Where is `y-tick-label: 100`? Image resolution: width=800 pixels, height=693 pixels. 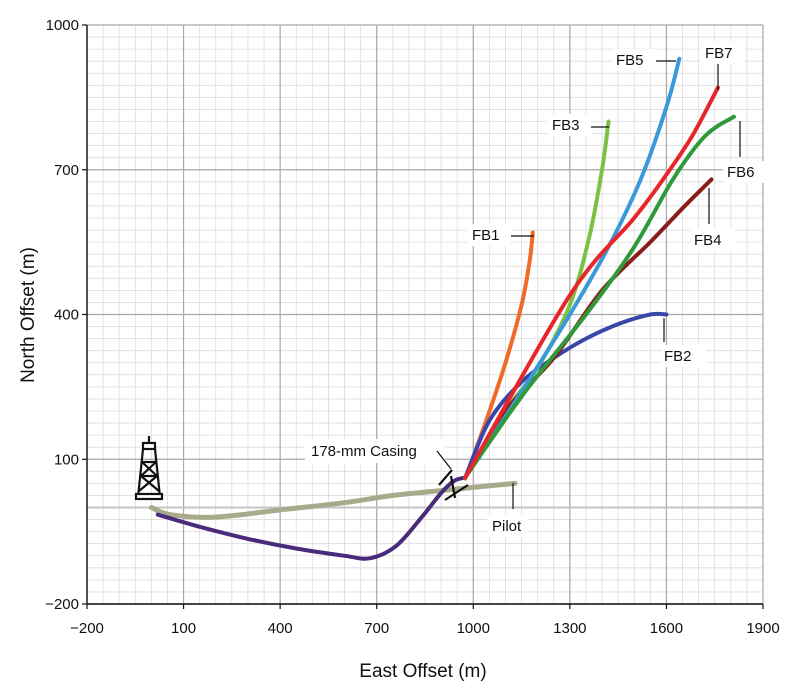
y-tick-label: 100 is located at coordinates (66, 459).